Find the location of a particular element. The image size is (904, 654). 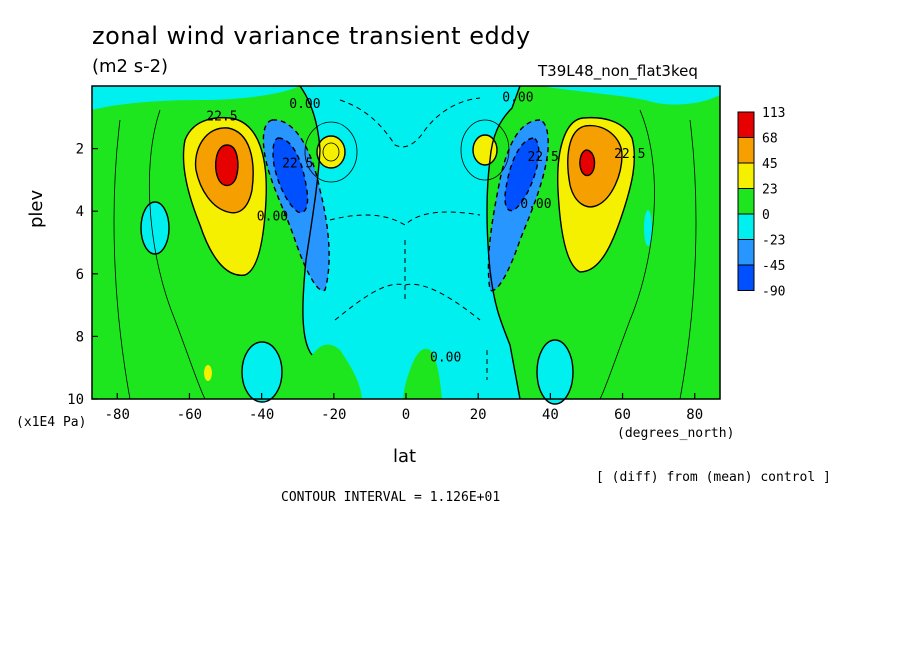

y-tick-label: 2 is located at coordinates (80, 150).